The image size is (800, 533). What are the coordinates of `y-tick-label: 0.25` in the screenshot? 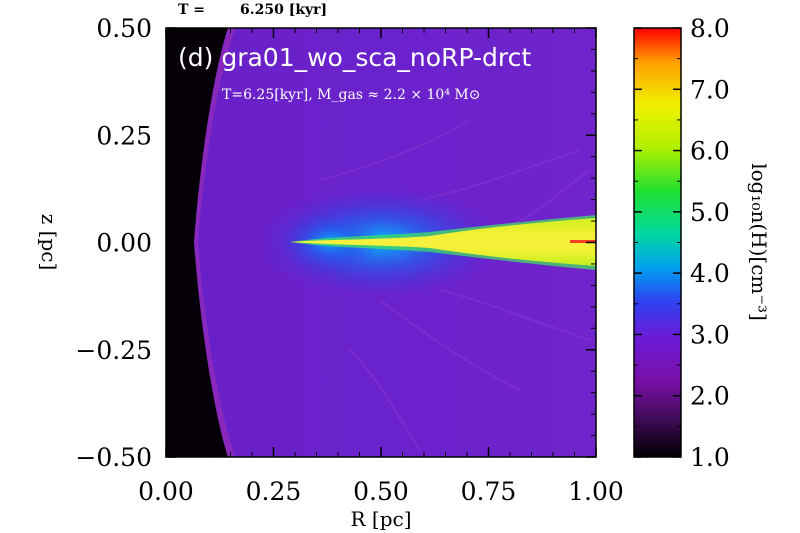 It's located at (124, 135).